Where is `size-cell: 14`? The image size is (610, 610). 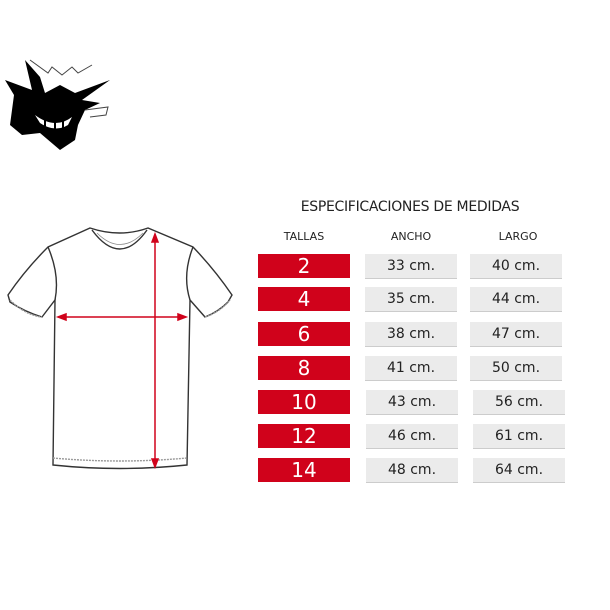 size-cell: 14 is located at coordinates (304, 470).